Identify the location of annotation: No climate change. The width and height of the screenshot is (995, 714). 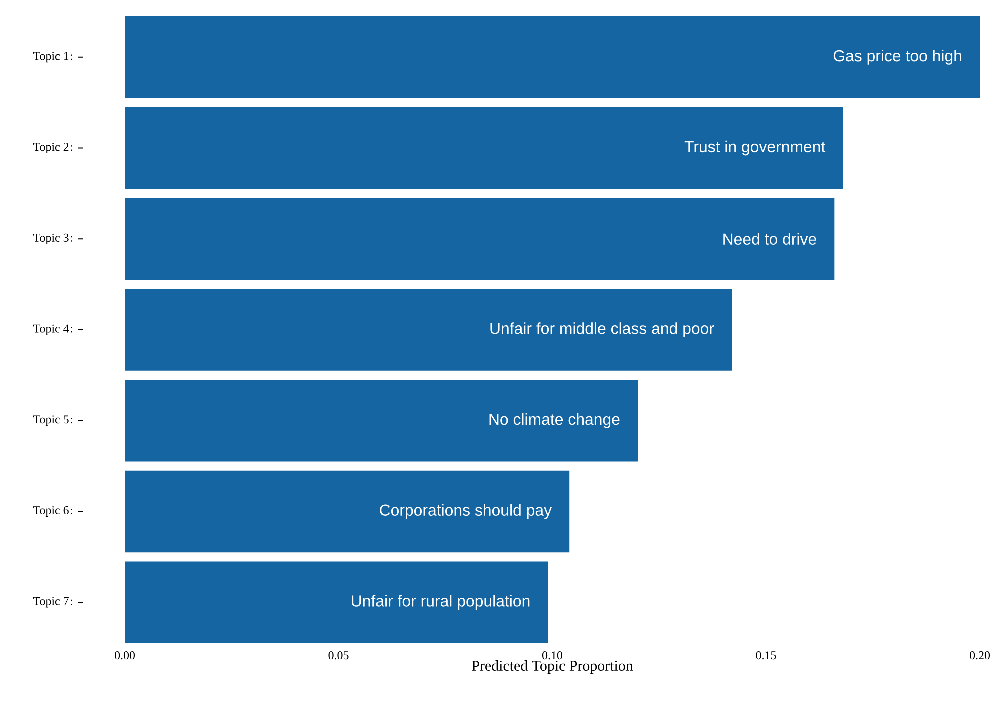
(555, 420).